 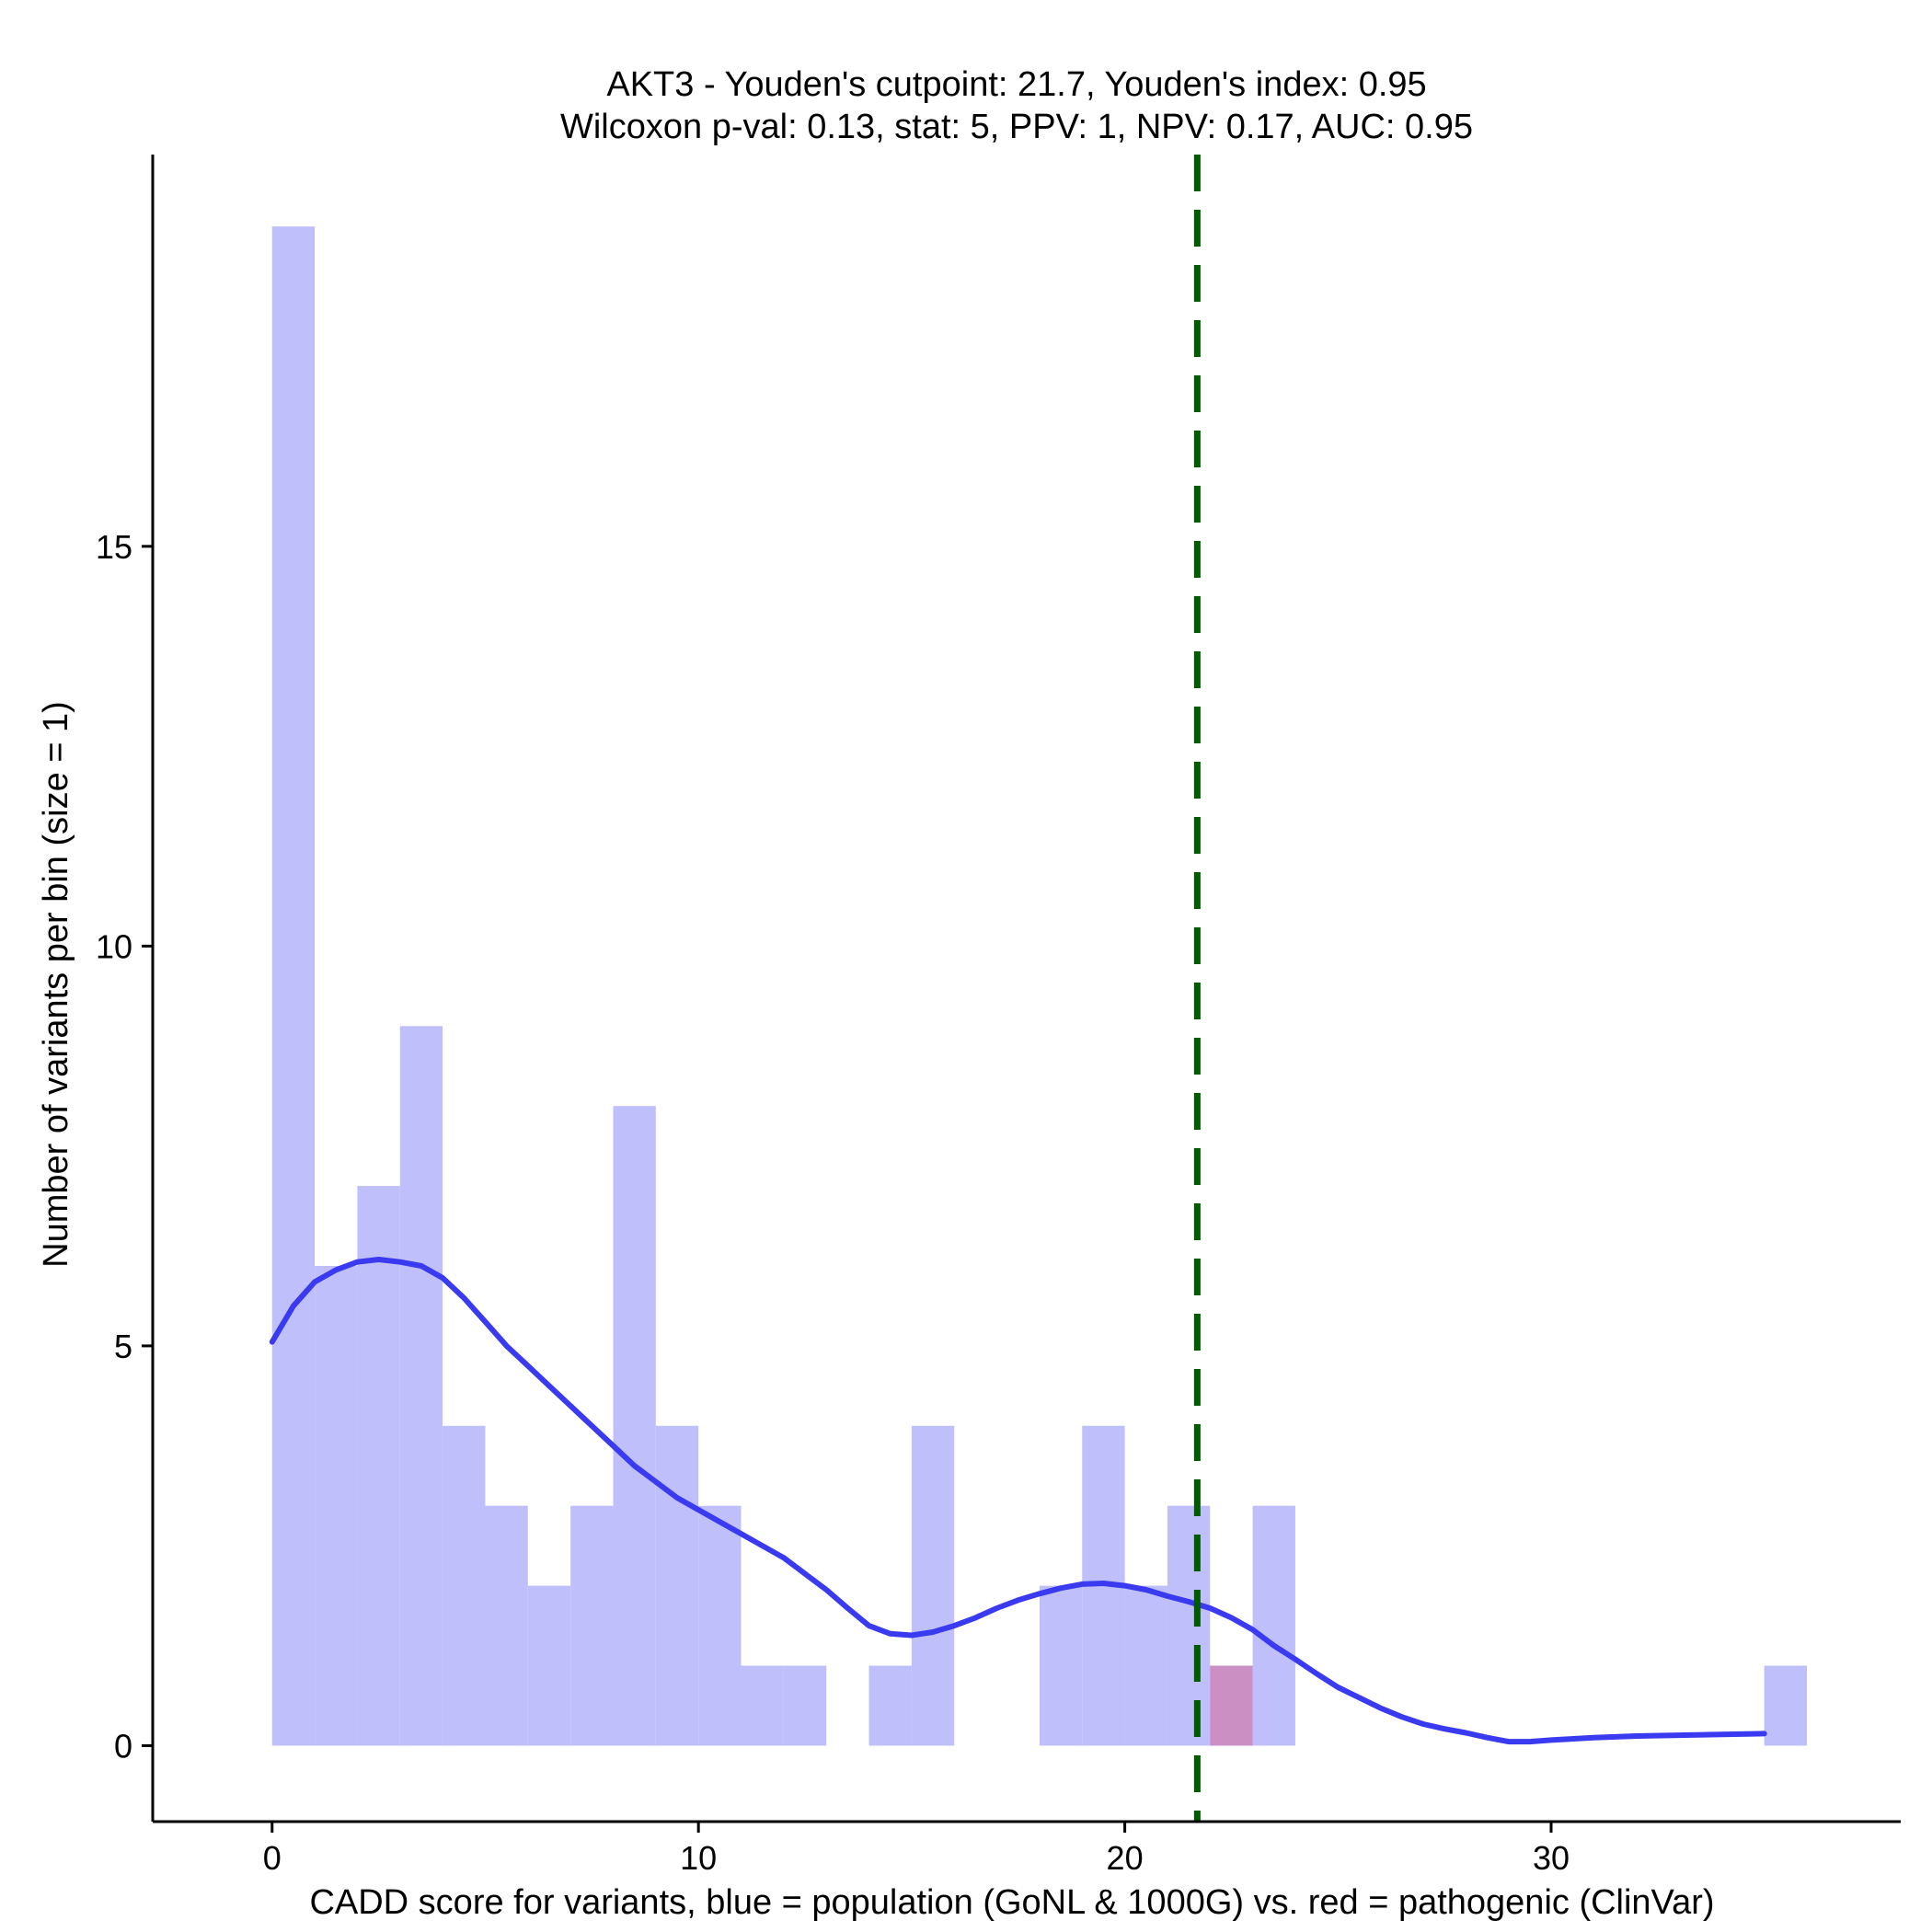 I want to click on x-axis-ticks: 0 10 20 30, so click(x=916, y=1849).